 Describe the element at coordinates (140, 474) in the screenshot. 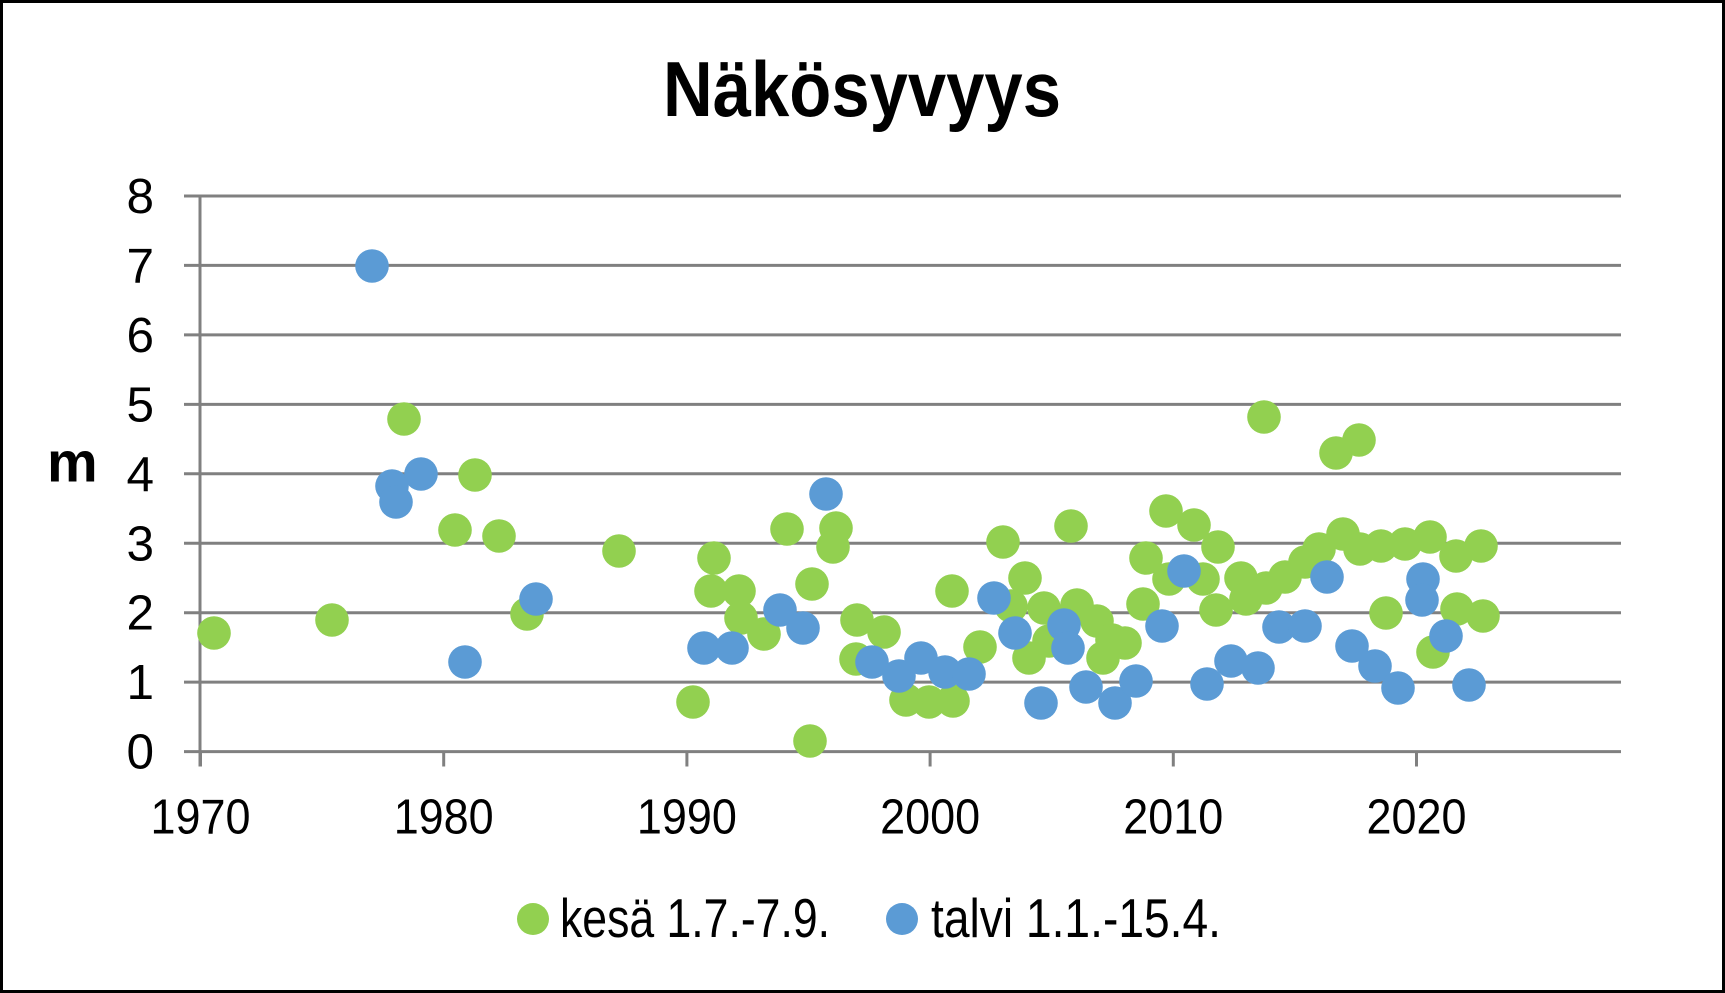

I see `svg-text: 4` at that location.